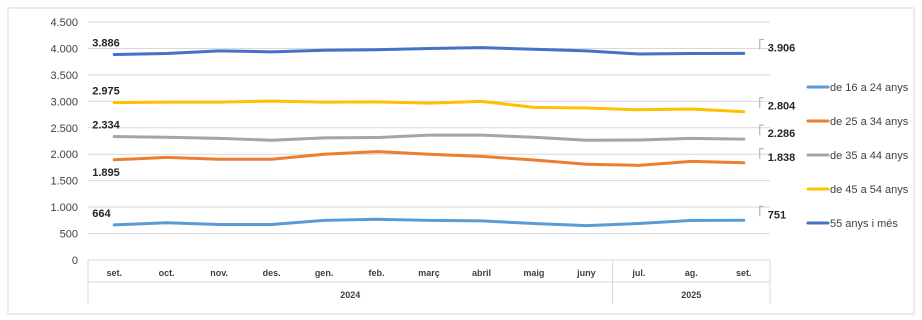 Image resolution: width=922 pixels, height=320 pixels. What do you see at coordinates (782, 48) in the screenshot?
I see `data-label-last: 3.906` at bounding box center [782, 48].